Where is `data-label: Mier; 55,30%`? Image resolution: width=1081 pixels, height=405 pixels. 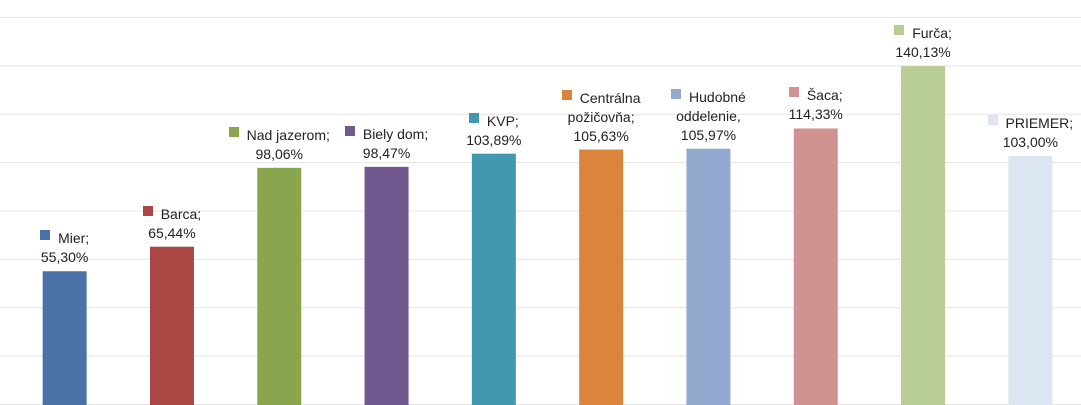 data-label: Mier; 55,30% is located at coordinates (65, 248).